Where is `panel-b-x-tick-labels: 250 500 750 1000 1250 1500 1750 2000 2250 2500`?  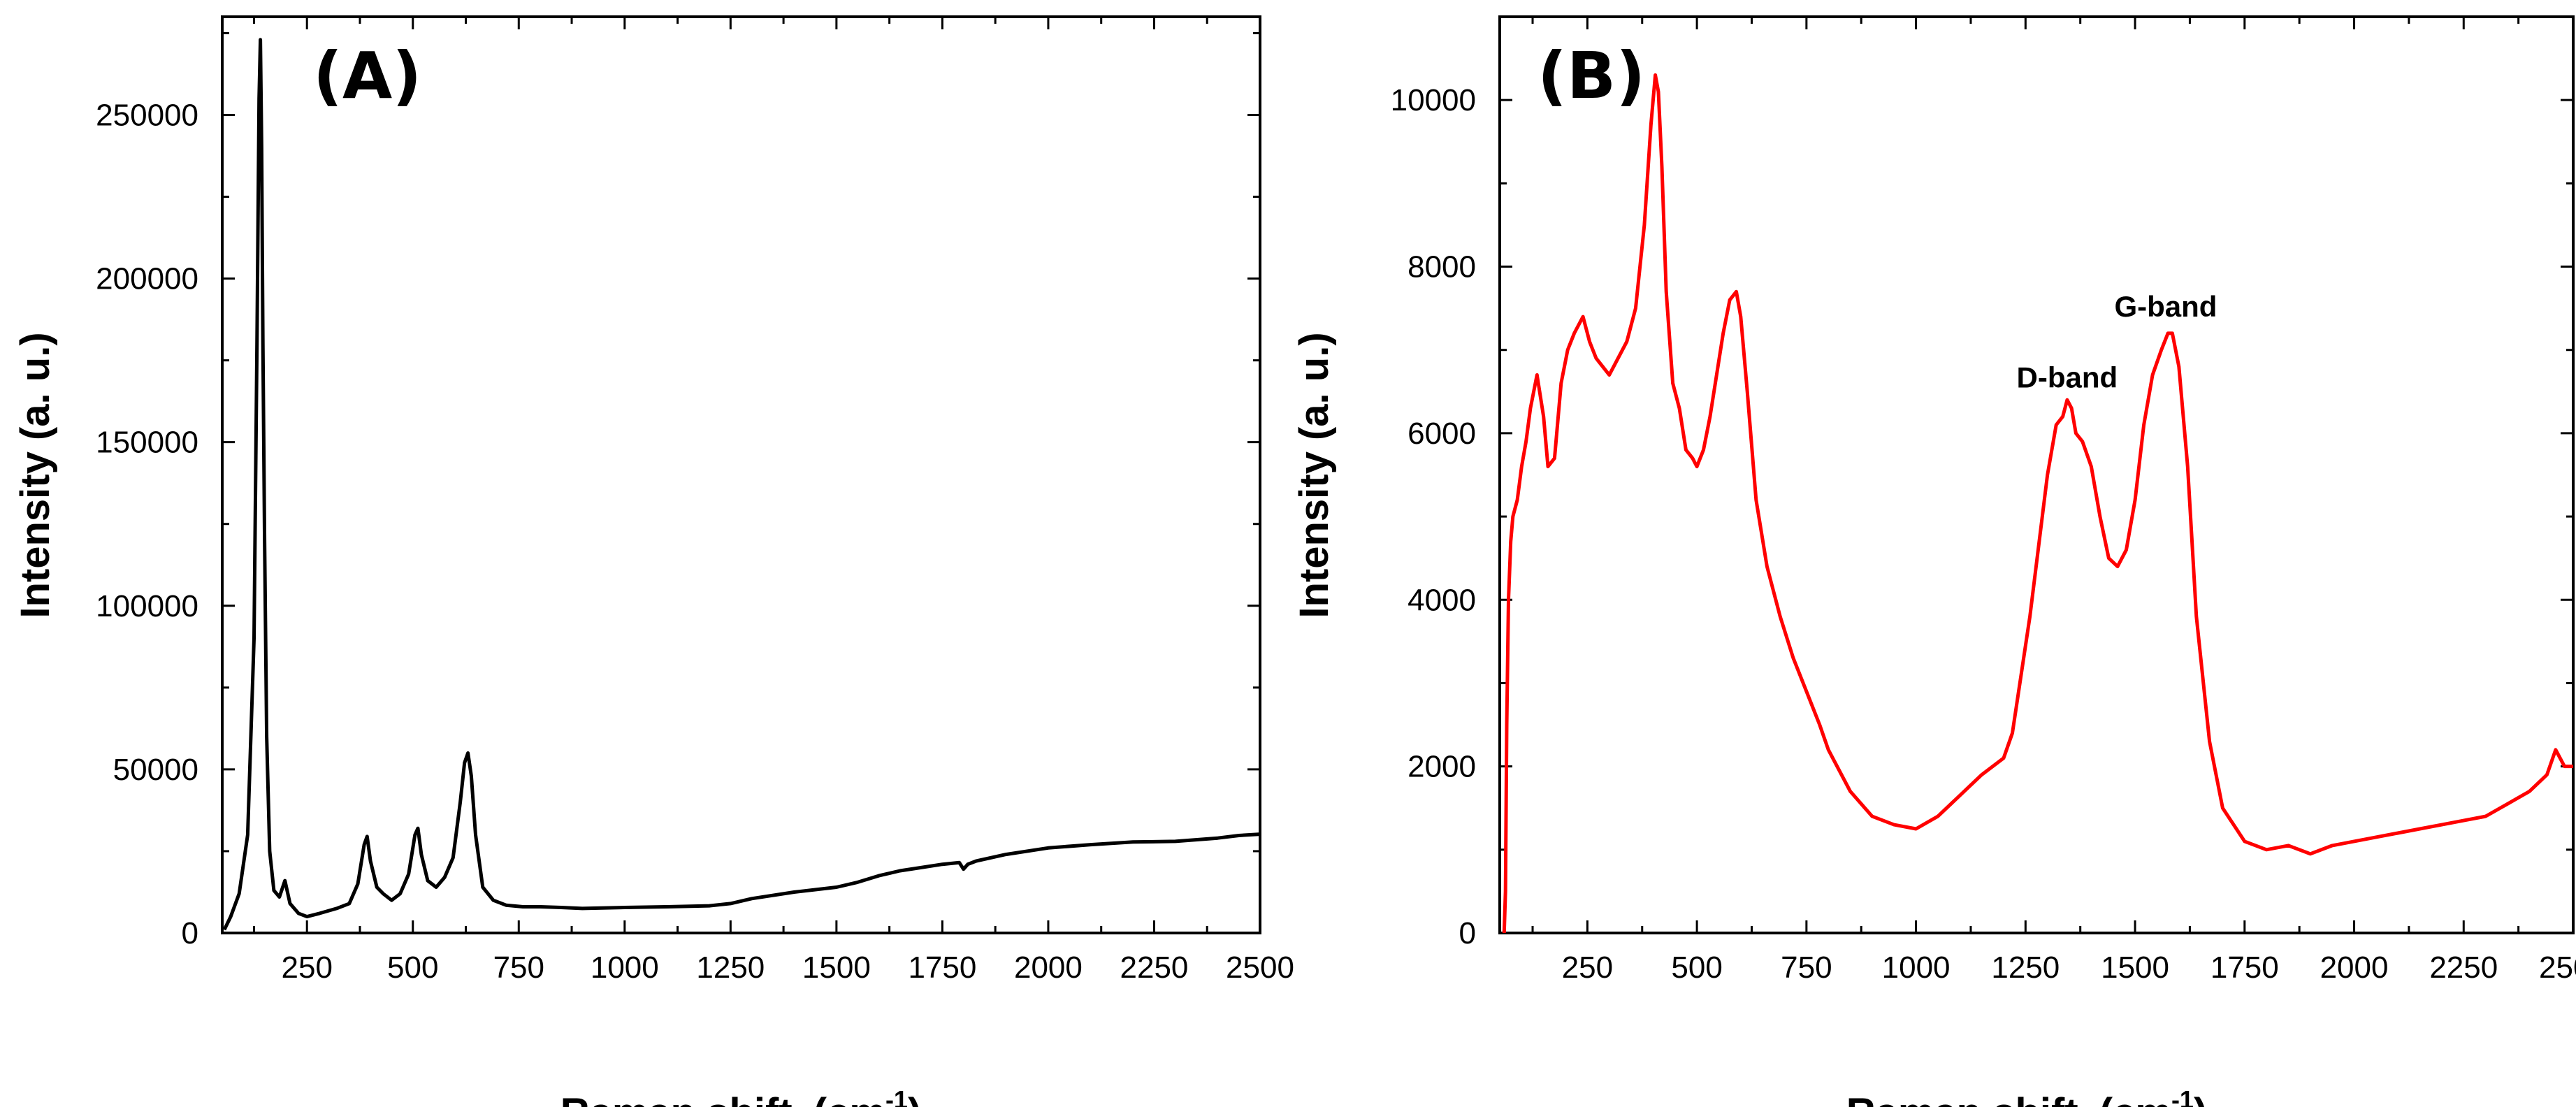
panel-b-x-tick-labels: 250 500 750 1000 1250 1500 1750 2000 2250 2500 is located at coordinates (2069, 967).